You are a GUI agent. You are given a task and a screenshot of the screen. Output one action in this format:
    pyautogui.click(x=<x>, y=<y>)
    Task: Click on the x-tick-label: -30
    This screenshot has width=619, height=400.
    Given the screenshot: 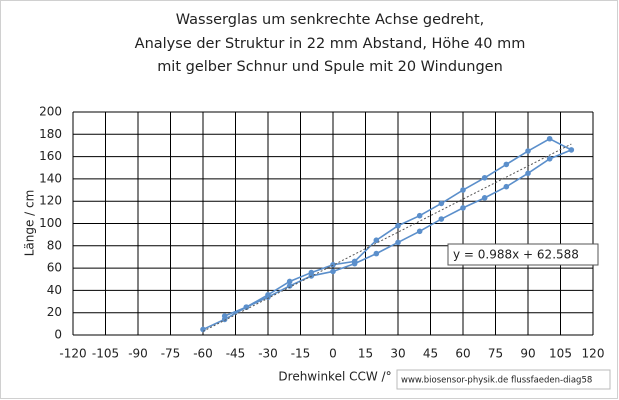 What is the action you would take?
    pyautogui.click(x=268, y=354)
    